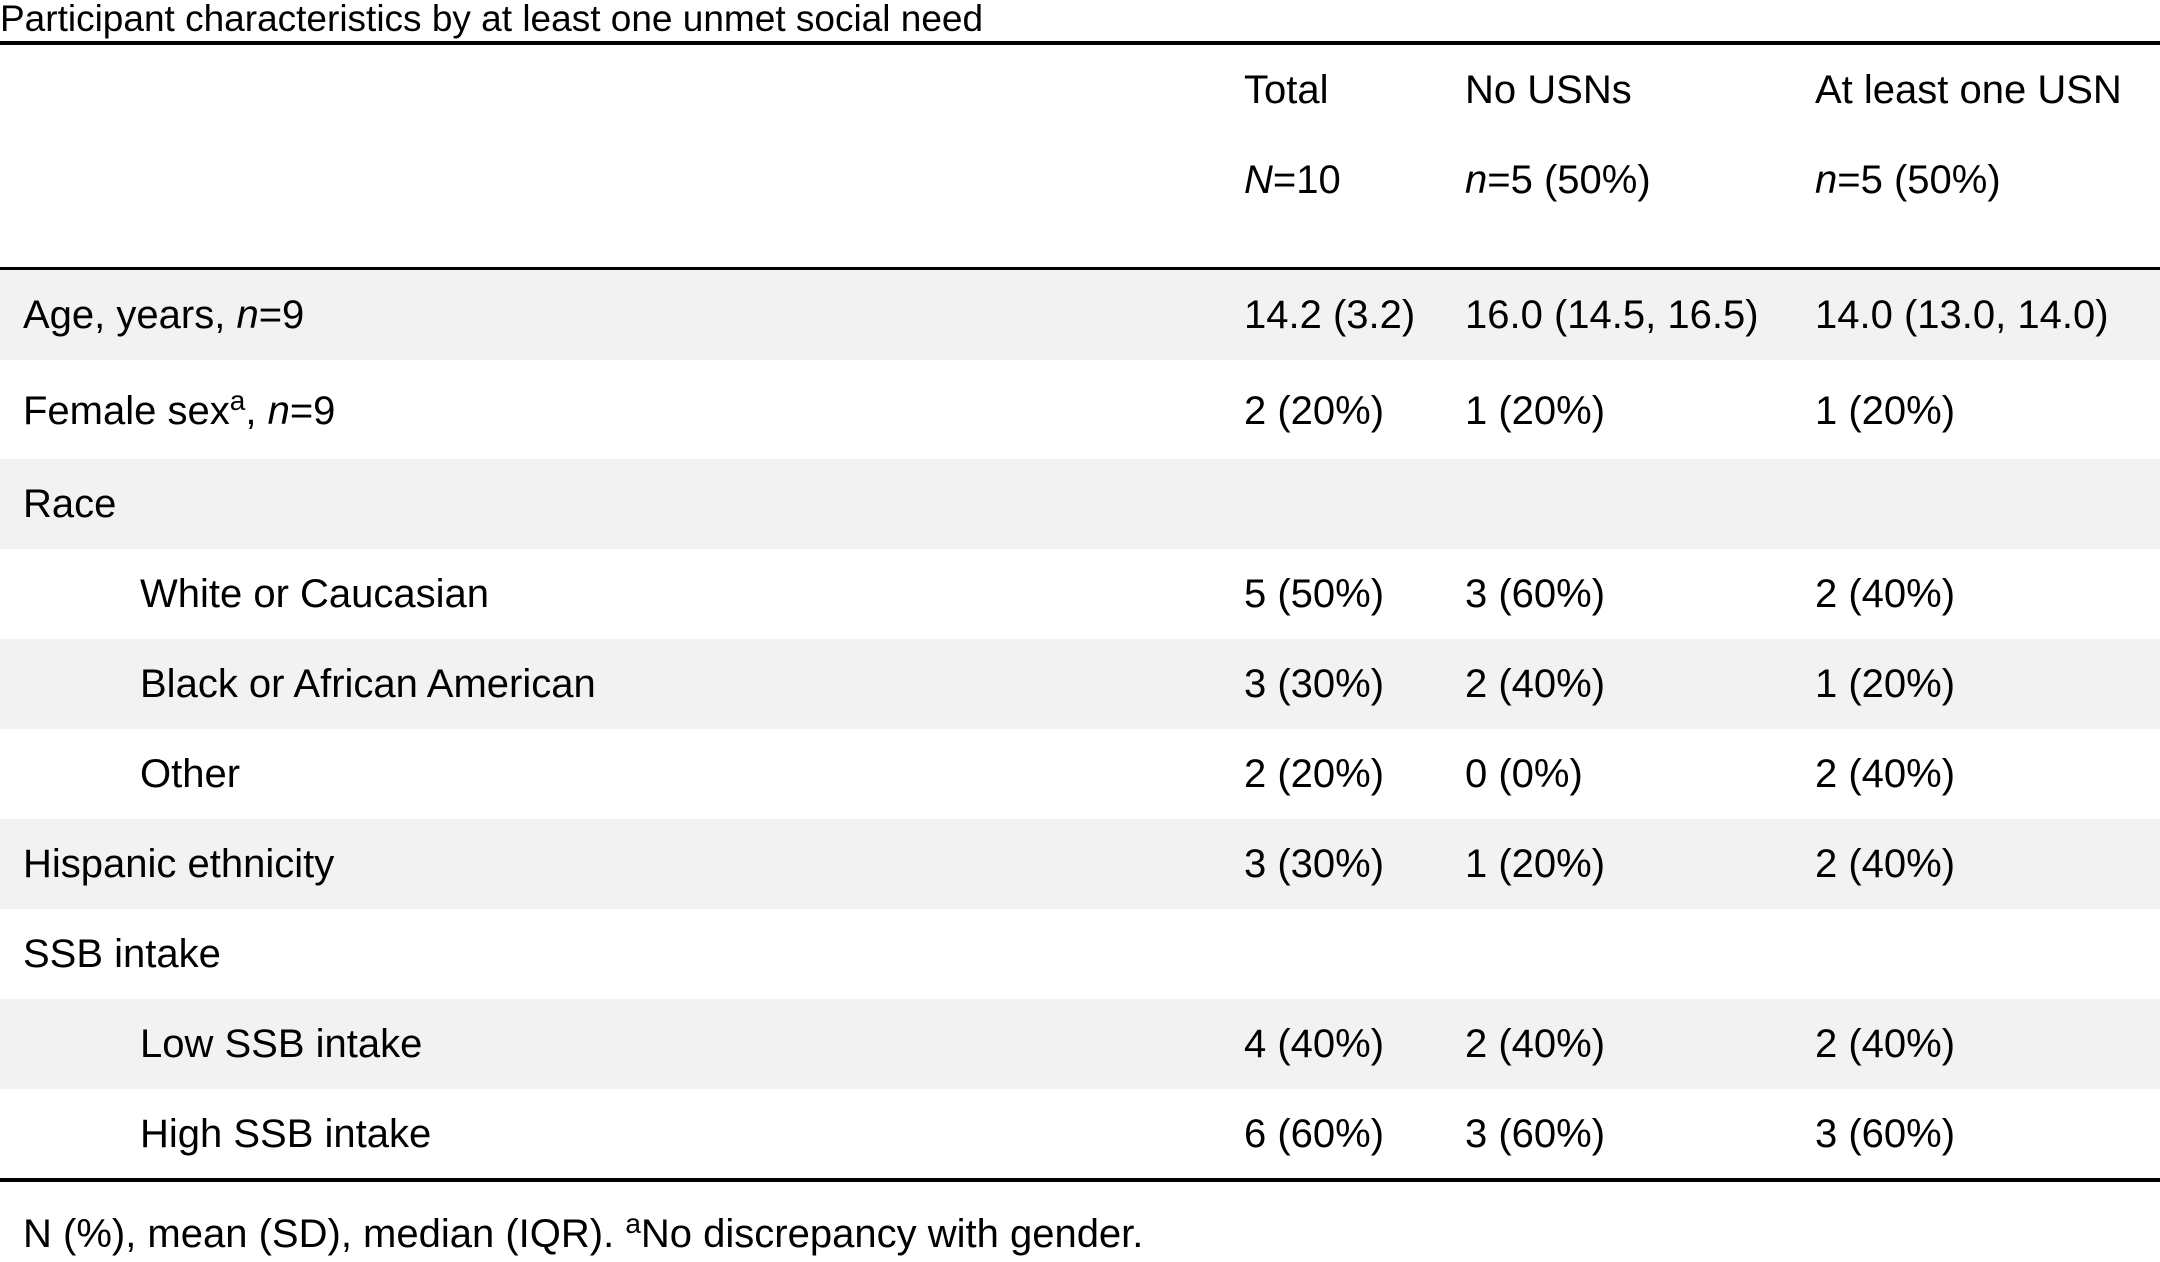  What do you see at coordinates (1524, 774) in the screenshot?
I see `cell-no-usn: 0 (0%)` at bounding box center [1524, 774].